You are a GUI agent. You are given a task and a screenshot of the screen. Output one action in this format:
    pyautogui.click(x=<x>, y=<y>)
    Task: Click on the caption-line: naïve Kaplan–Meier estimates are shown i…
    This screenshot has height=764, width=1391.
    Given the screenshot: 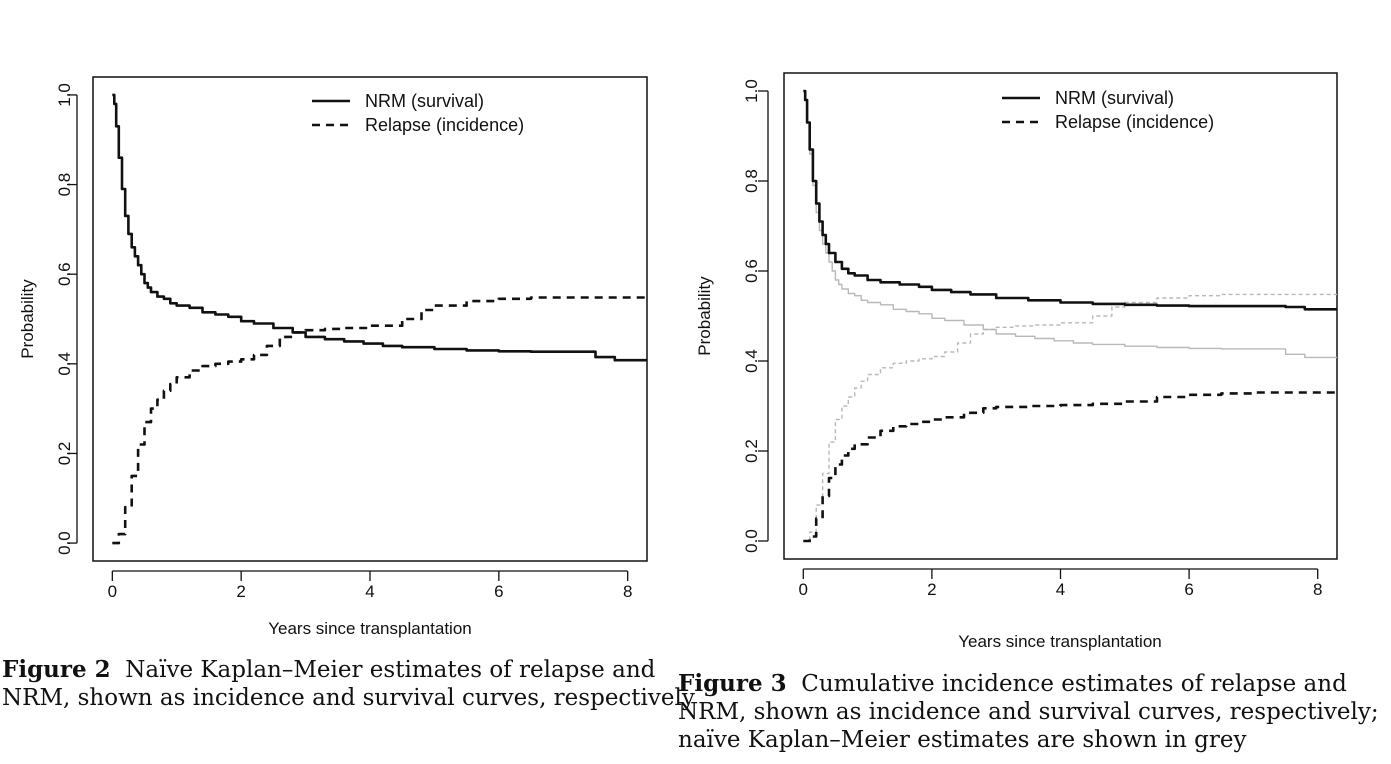 What is the action you would take?
    pyautogui.click(x=962, y=740)
    